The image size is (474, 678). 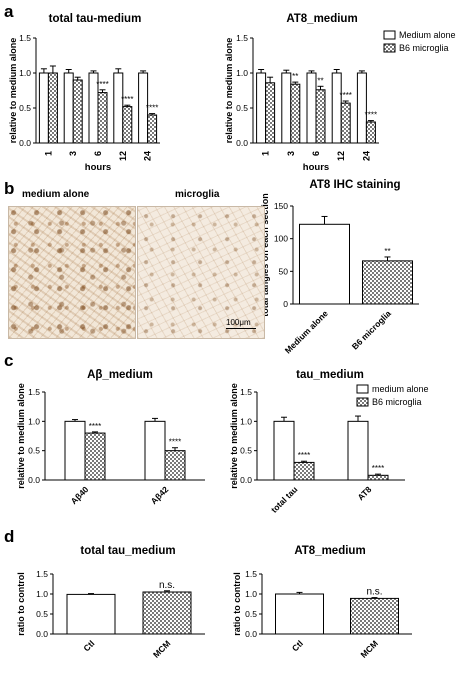 I want to click on x-tick-label: Aβ42, so click(x=160, y=495).